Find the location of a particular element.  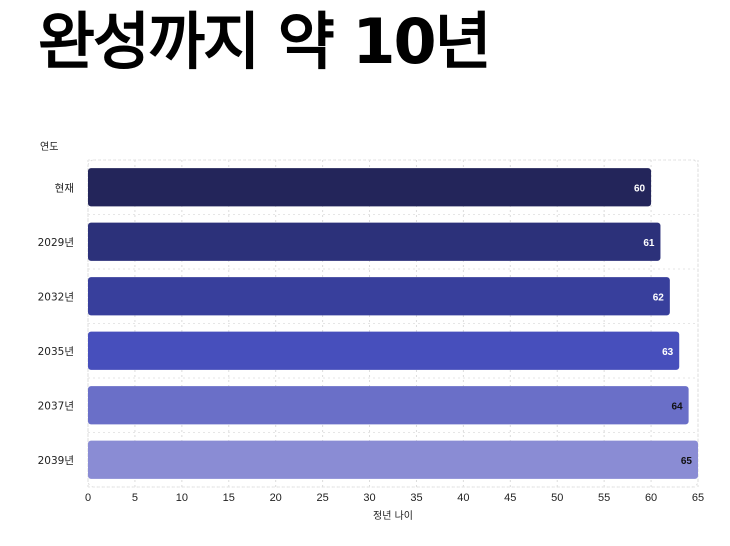

x-tick-label: 5 is located at coordinates (135, 498).